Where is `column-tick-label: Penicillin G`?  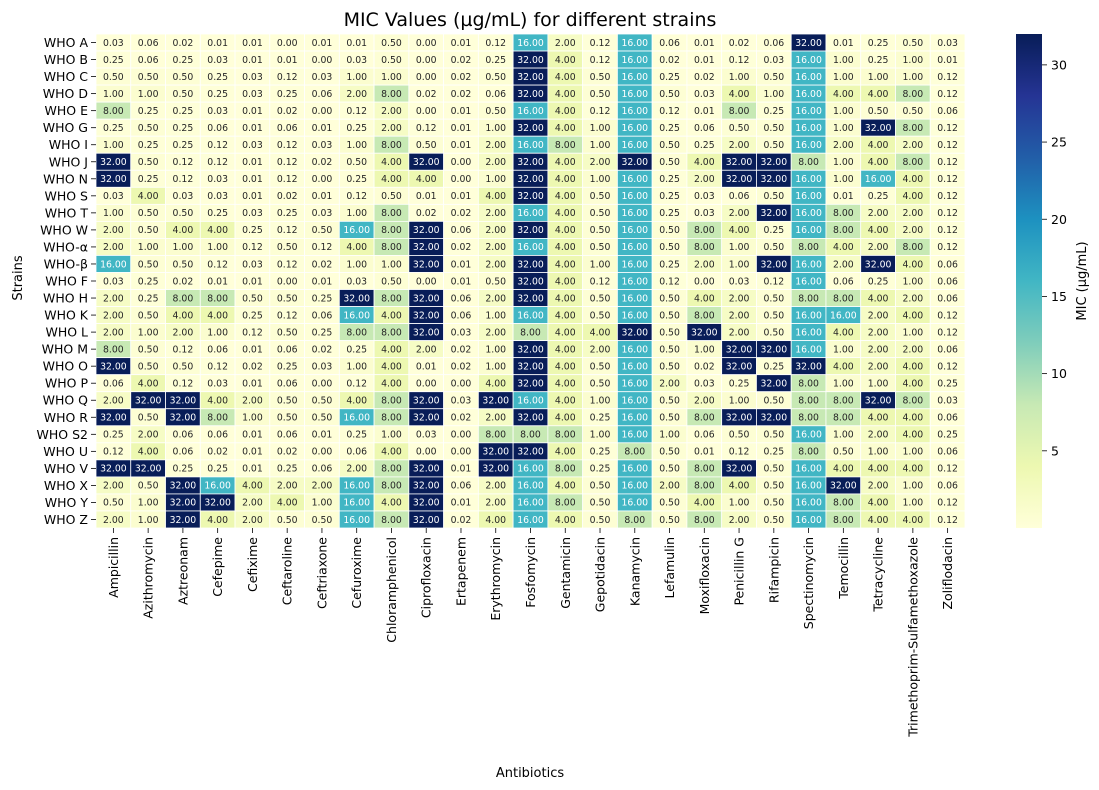
column-tick-label: Penicillin G is located at coordinates (739, 571).